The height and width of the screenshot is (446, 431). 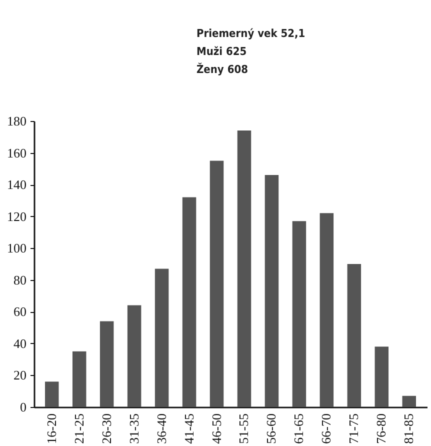 What do you see at coordinates (20, 375) in the screenshot?
I see `y-tick-label: 20` at bounding box center [20, 375].